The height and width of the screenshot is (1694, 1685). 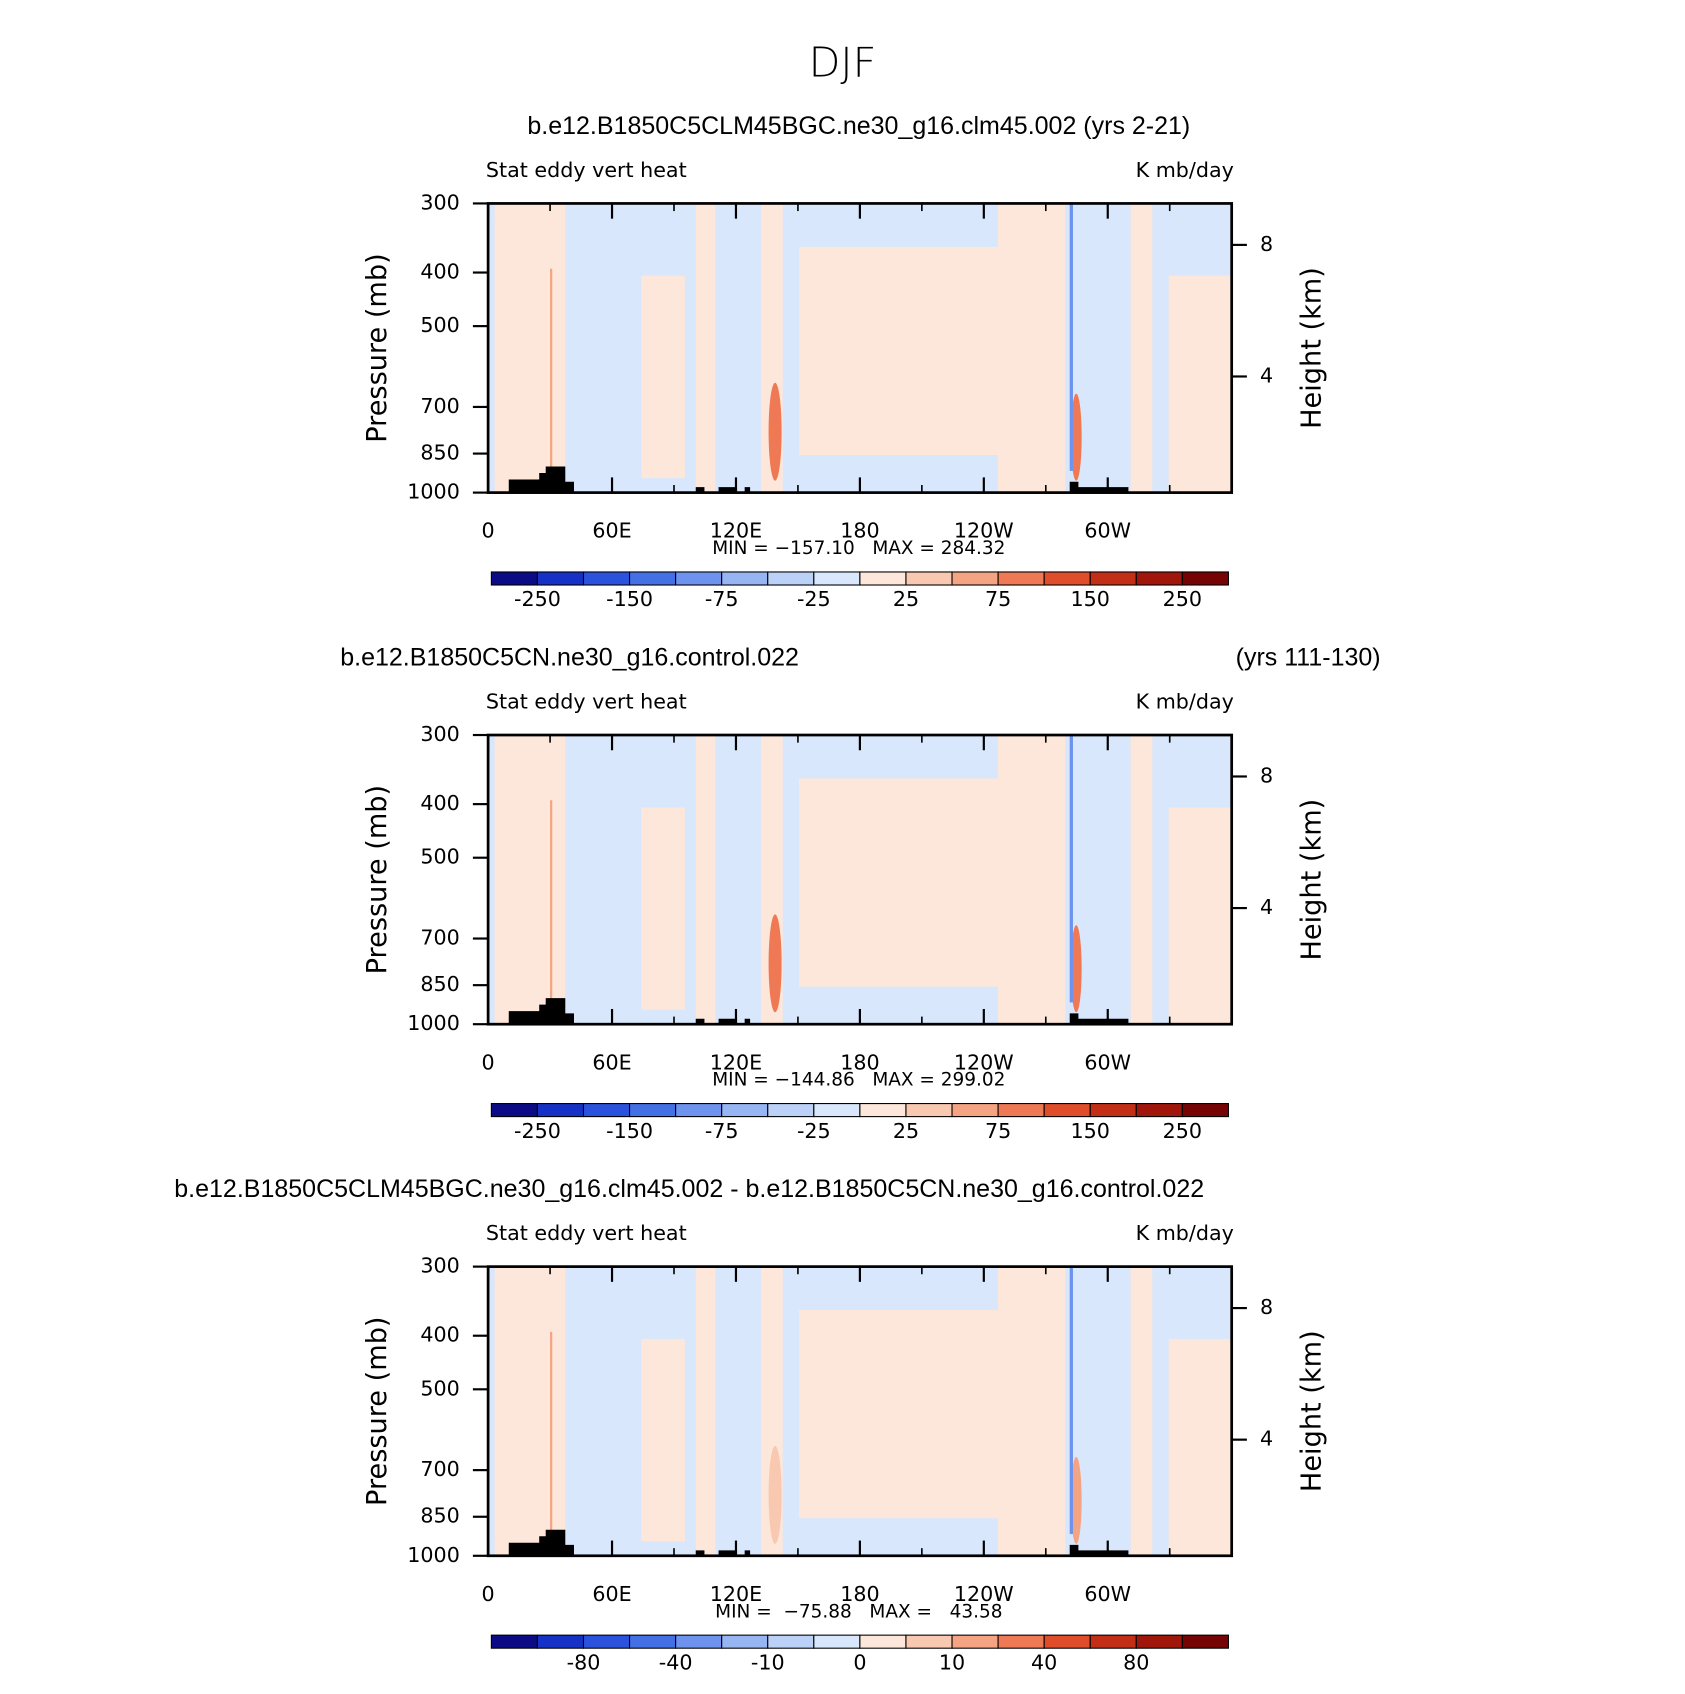 What do you see at coordinates (858, 1080) in the screenshot?
I see `min-max: MIN = −144.86 MAX = 299.02` at bounding box center [858, 1080].